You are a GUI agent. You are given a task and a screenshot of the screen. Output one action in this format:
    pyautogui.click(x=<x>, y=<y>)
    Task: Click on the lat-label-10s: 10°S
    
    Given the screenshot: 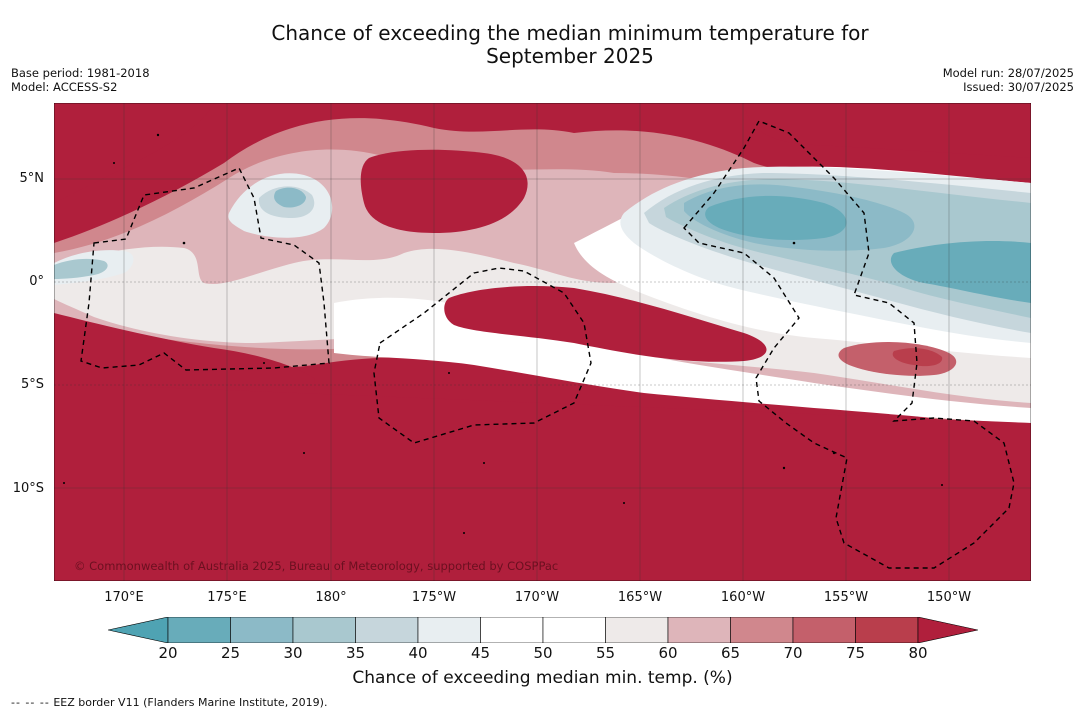 What is the action you would take?
    pyautogui.click(x=28, y=488)
    